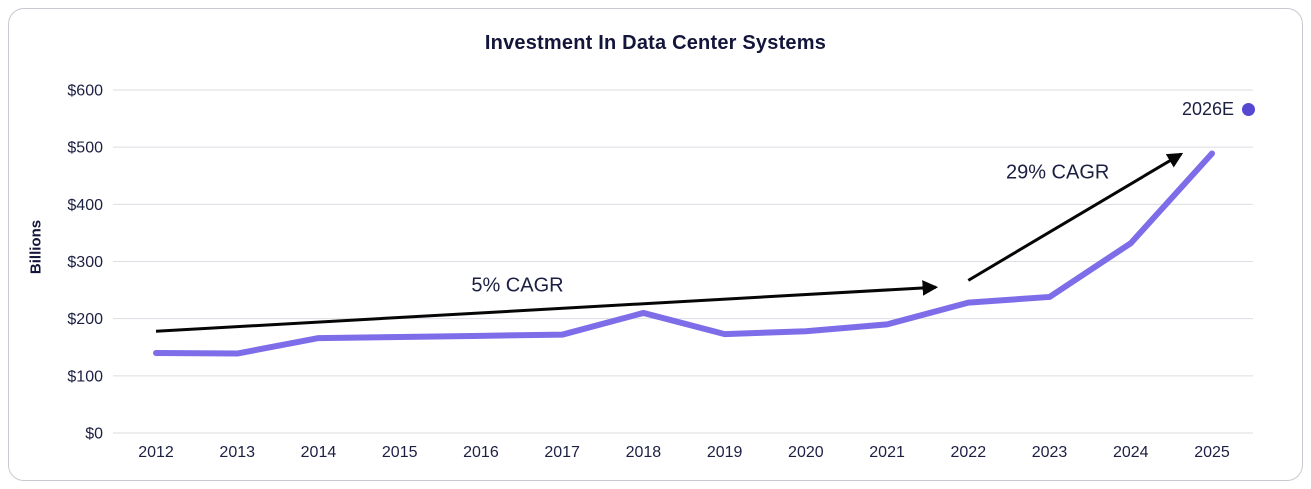  Describe the element at coordinates (887, 452) in the screenshot. I see `x-tick-label: 2021` at that location.